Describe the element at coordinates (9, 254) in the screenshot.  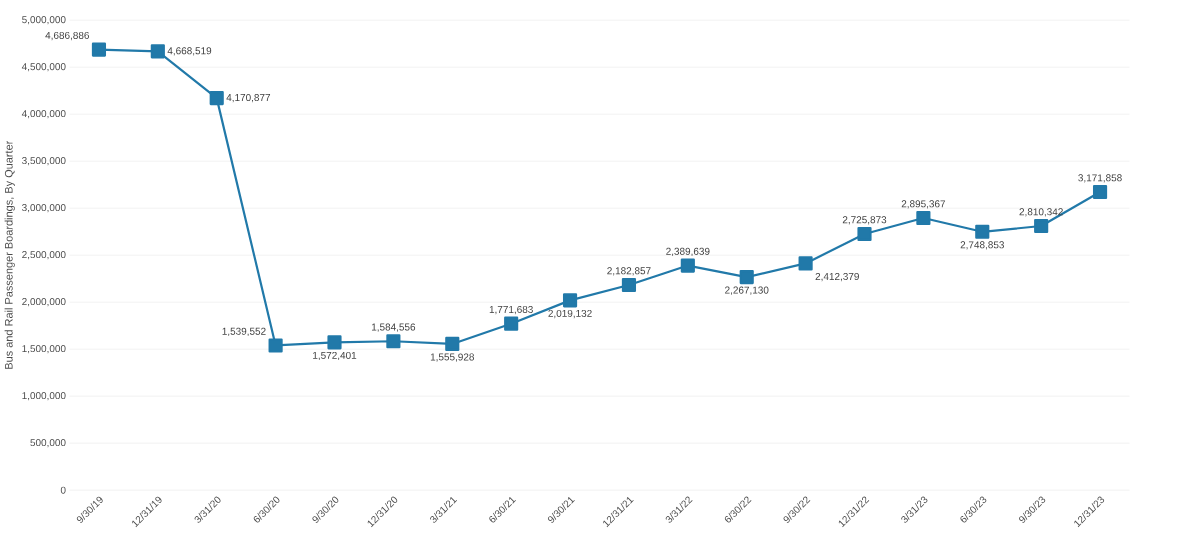
I see `y-axis-title: Bus and Rail Passenger Boardings, By Quarter` at that location.